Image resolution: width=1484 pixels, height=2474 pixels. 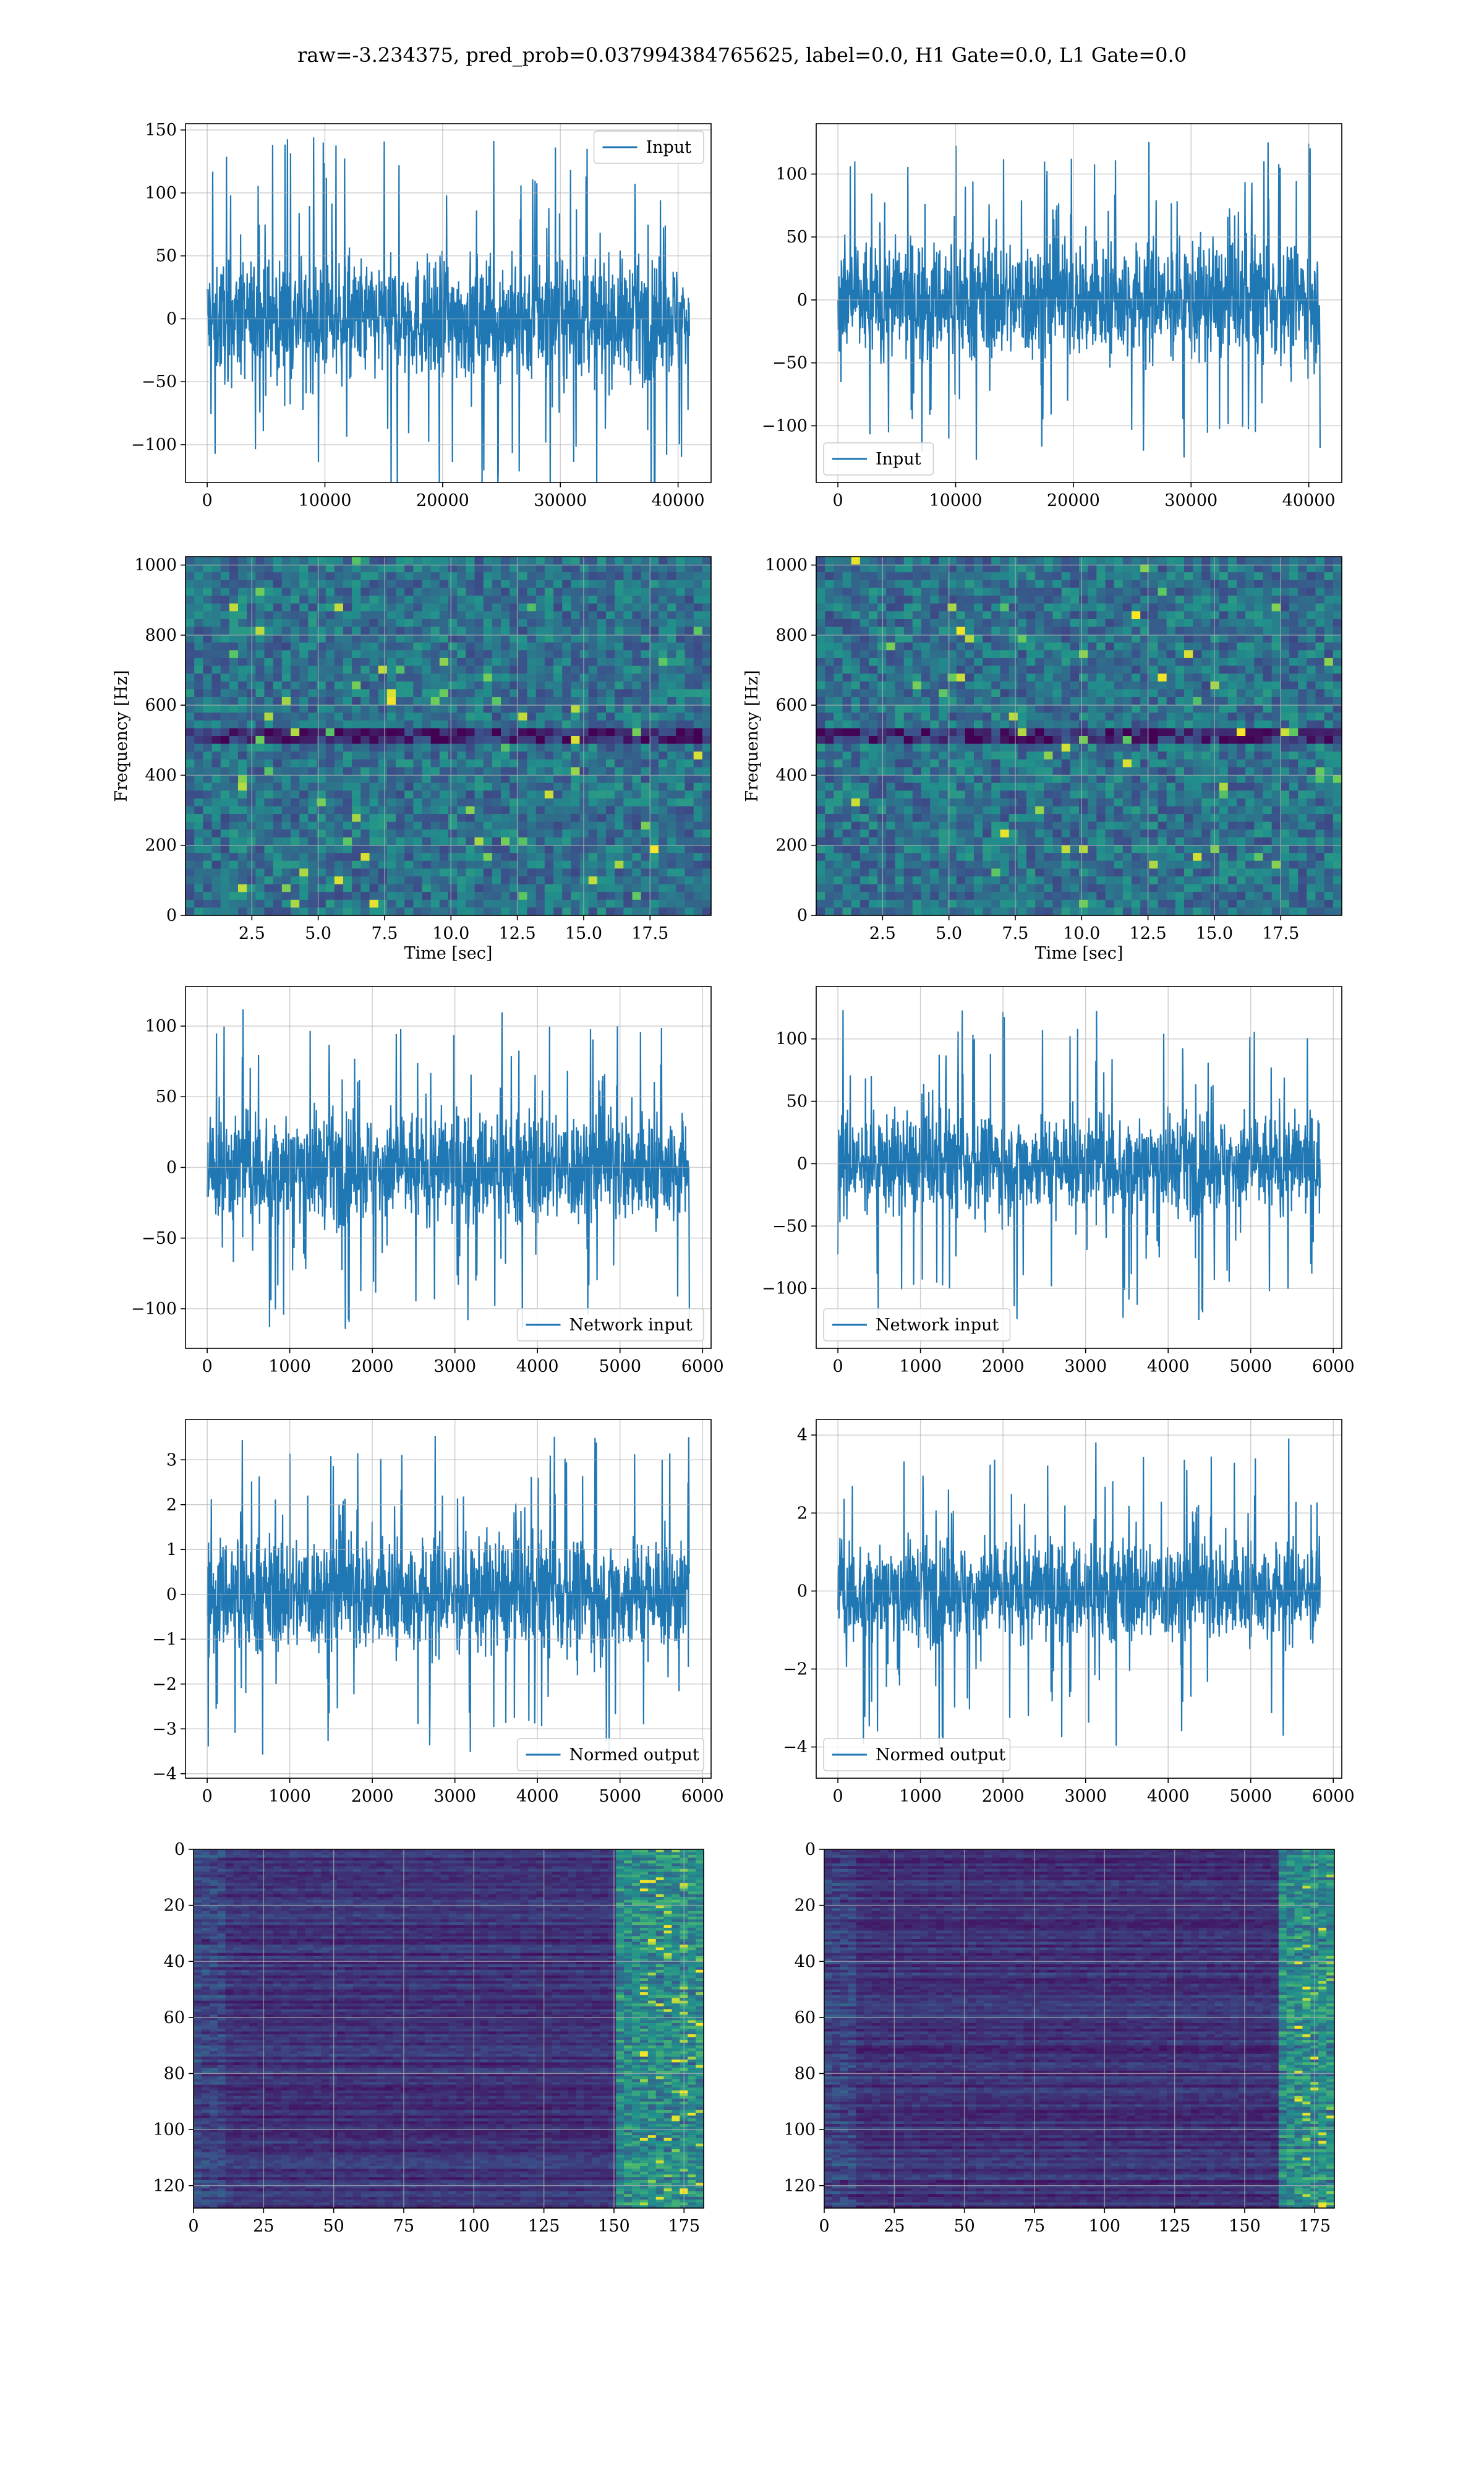 I want to click on x-tick-label: 7.5, so click(x=384, y=933).